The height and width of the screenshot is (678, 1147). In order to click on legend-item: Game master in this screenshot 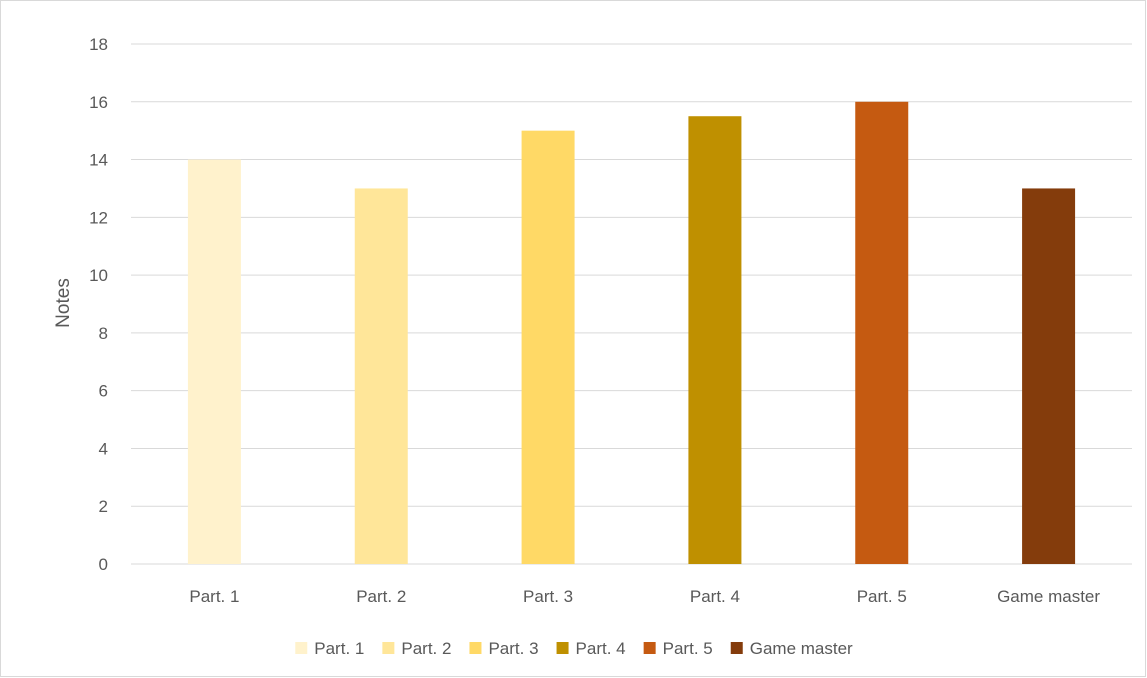, I will do `click(792, 648)`.